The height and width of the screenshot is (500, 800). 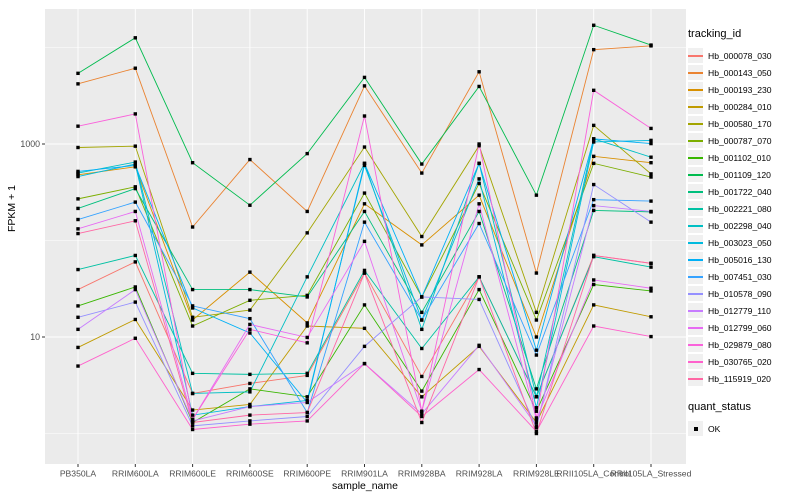 What do you see at coordinates (740, 123) in the screenshot?
I see `legend-entry-label: Hb_000580_170` at bounding box center [740, 123].